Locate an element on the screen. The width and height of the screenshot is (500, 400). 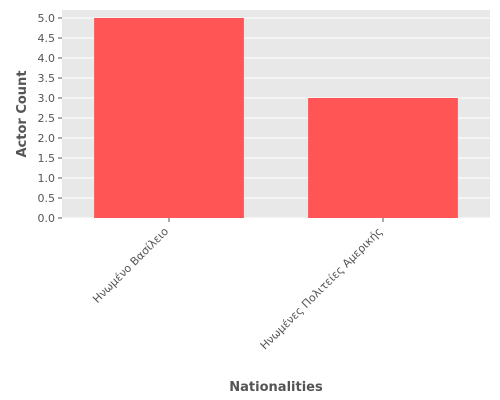
y-tick-label: 0.0 is located at coordinates (47, 218).